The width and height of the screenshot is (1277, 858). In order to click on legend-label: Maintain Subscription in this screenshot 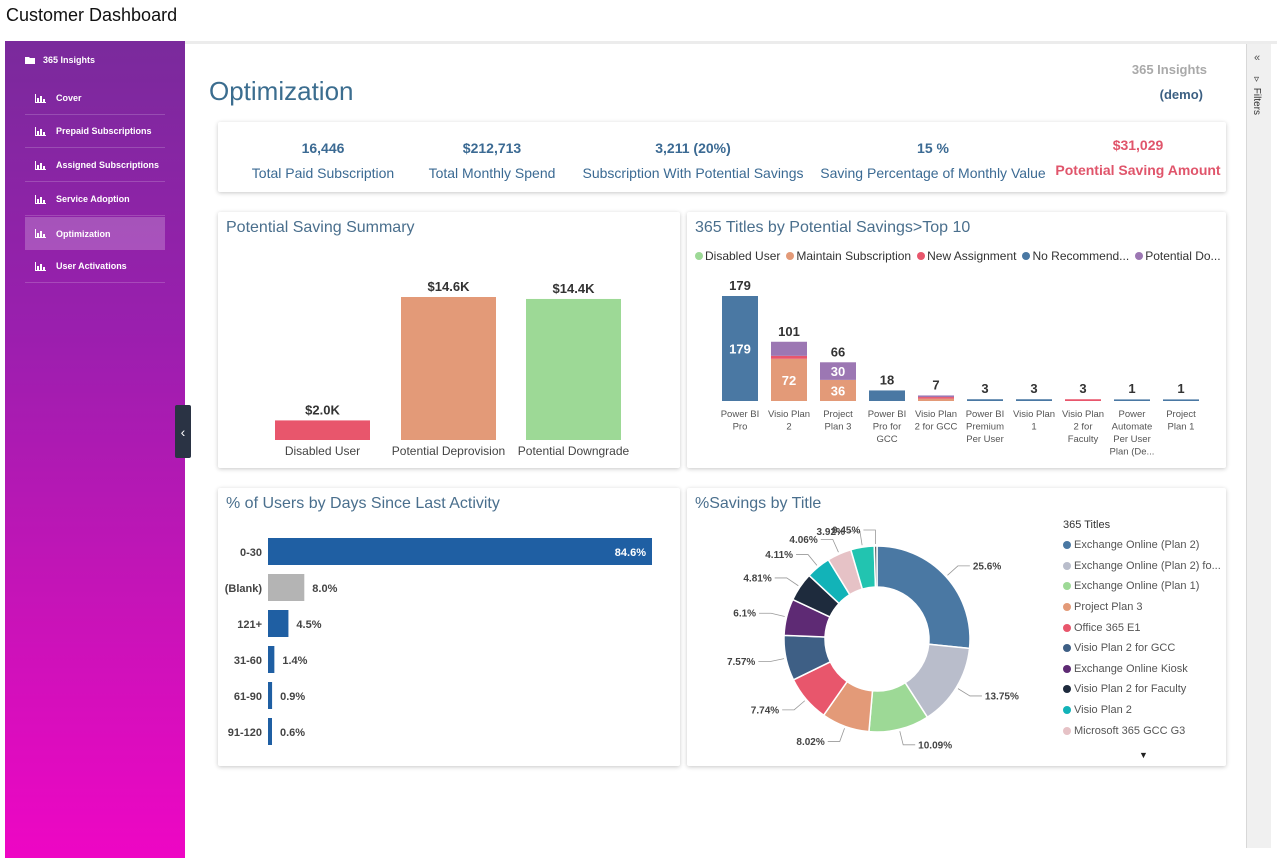, I will do `click(854, 256)`.